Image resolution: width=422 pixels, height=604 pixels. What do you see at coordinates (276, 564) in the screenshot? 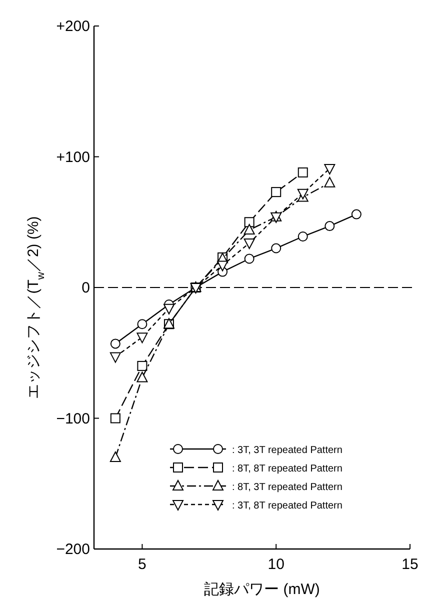
I see `x-tick-label: 10` at bounding box center [276, 564].